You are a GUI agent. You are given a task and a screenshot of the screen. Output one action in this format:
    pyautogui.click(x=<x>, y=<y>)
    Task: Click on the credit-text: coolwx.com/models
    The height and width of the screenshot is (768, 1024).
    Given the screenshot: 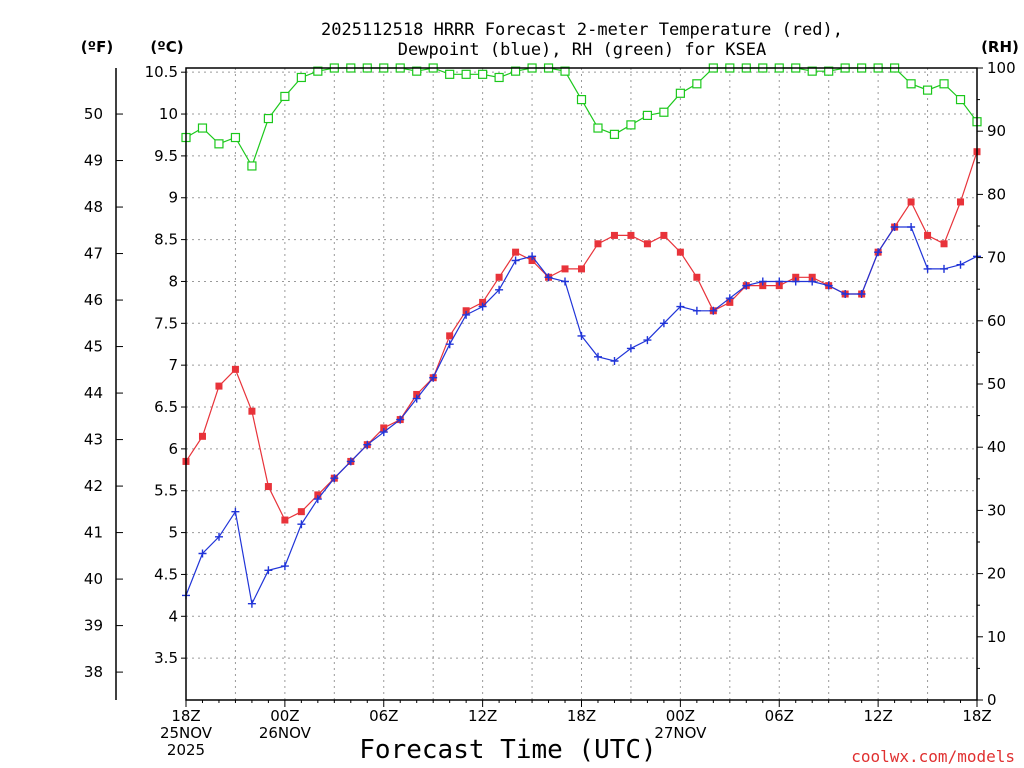 What is the action you would take?
    pyautogui.click(x=933, y=756)
    